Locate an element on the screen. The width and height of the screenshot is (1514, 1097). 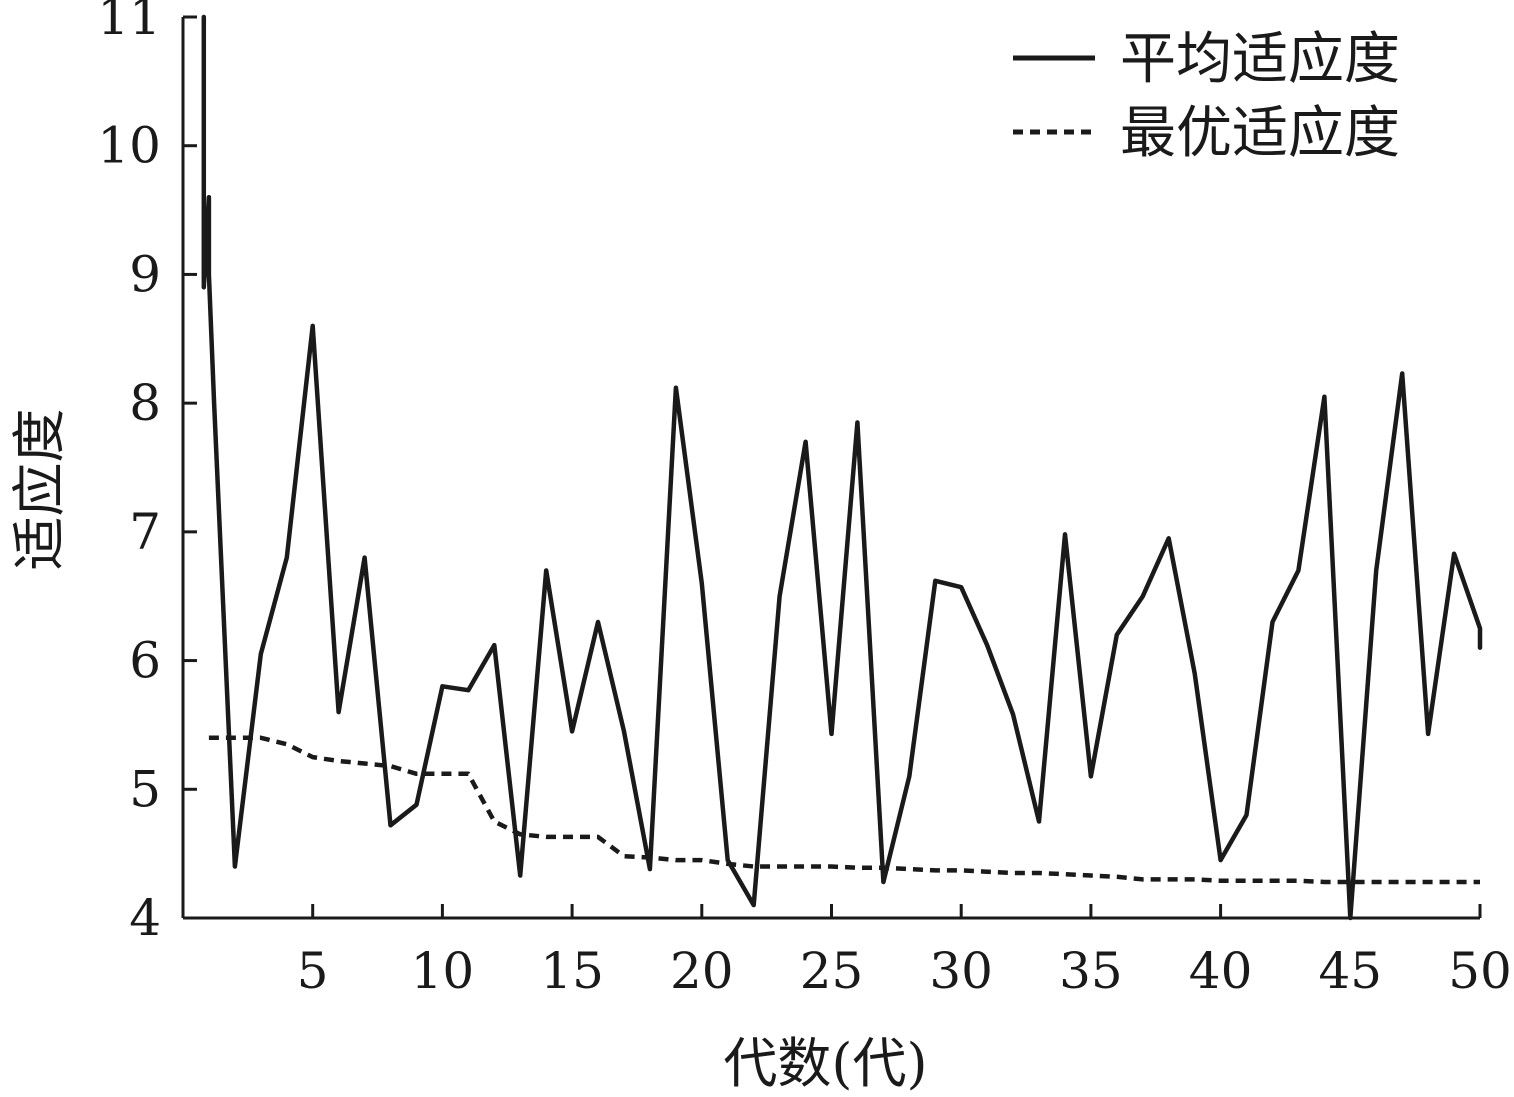
y-tick-label: 6 is located at coordinates (145, 661).